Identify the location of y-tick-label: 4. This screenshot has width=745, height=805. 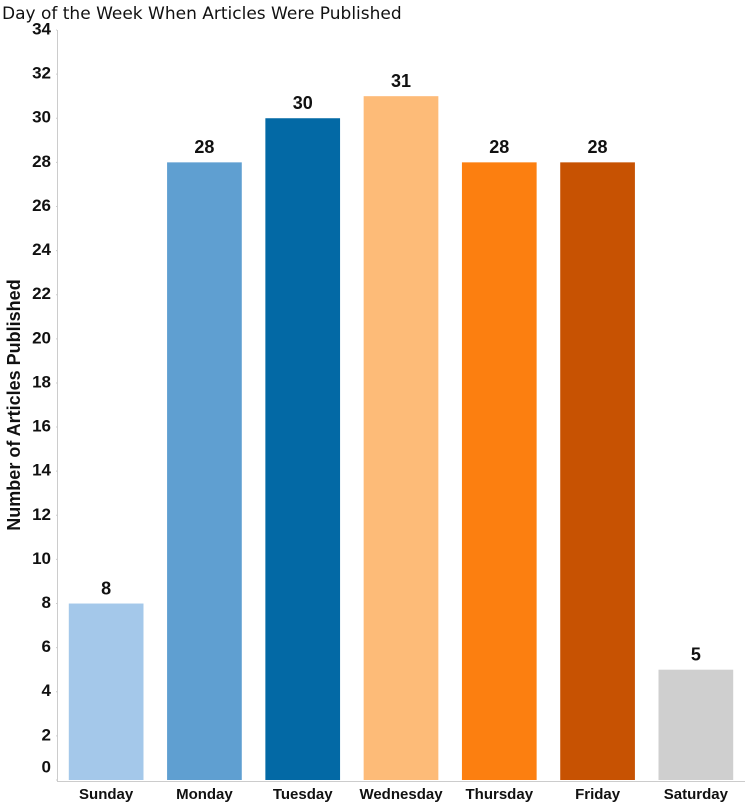
(47, 690).